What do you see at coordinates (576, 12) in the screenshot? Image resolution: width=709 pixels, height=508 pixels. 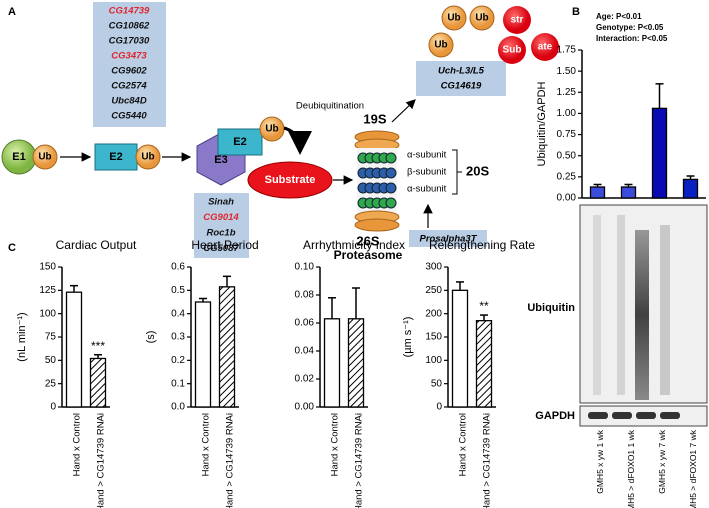 I see `panel-label: B` at bounding box center [576, 12].